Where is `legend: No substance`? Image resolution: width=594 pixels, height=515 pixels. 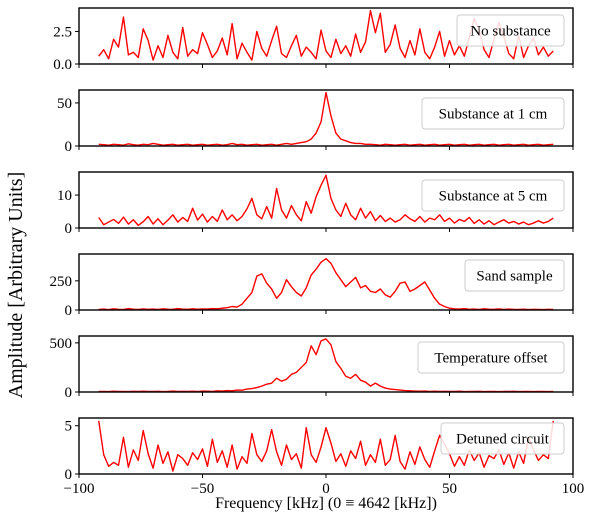 legend: No substance is located at coordinates (510, 30).